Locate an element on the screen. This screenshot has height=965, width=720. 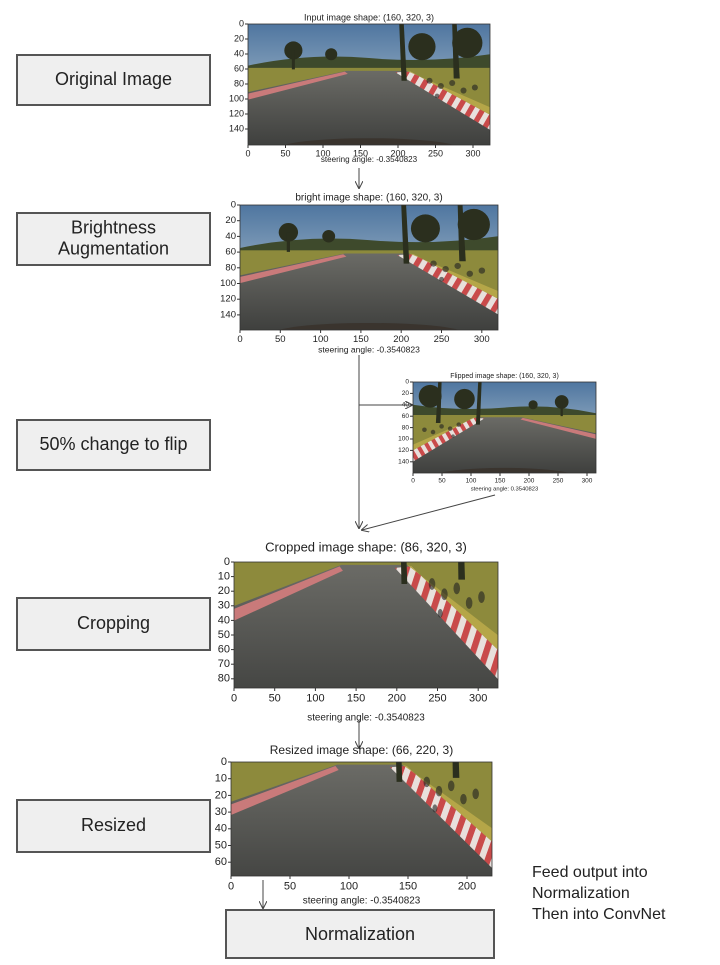
step-label: Resized is located at coordinates (113, 825).